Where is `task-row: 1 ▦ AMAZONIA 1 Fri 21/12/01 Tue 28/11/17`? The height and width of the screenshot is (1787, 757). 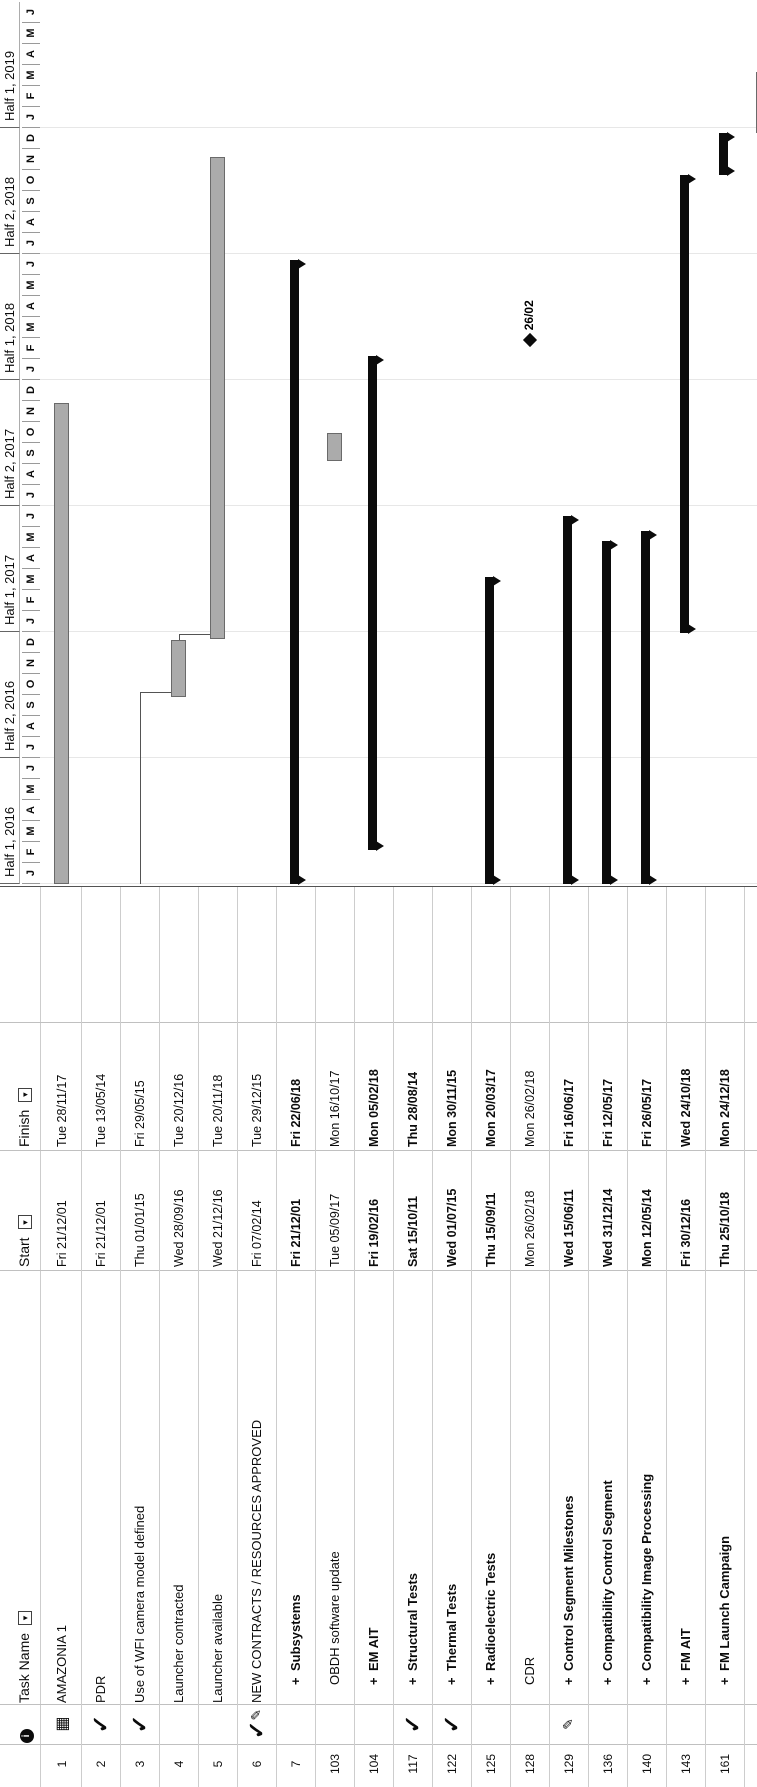
task-row: 1 ▦ AMAZONIA 1 Fri 21/12/01 Tue 28/11/17 is located at coordinates (61, 1337).